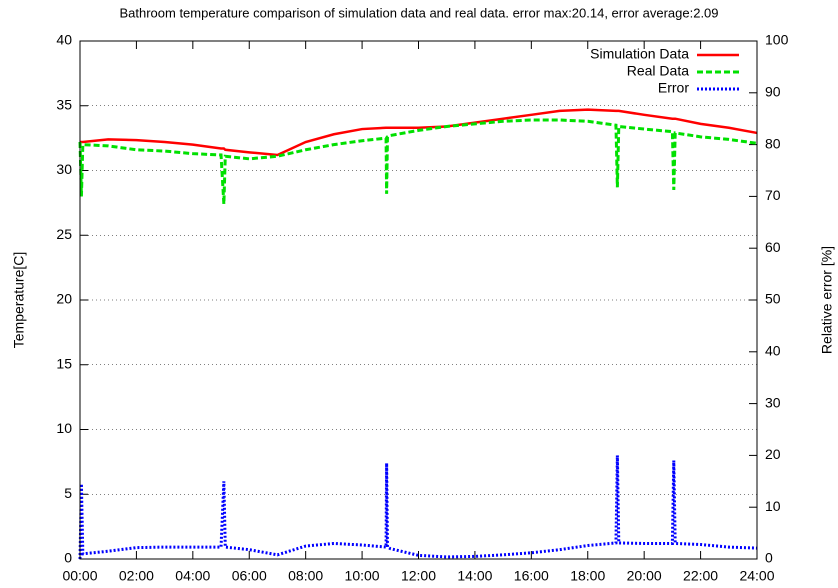 The width and height of the screenshot is (838, 588). I want to click on x-tick-label: 14:00, so click(474, 576).